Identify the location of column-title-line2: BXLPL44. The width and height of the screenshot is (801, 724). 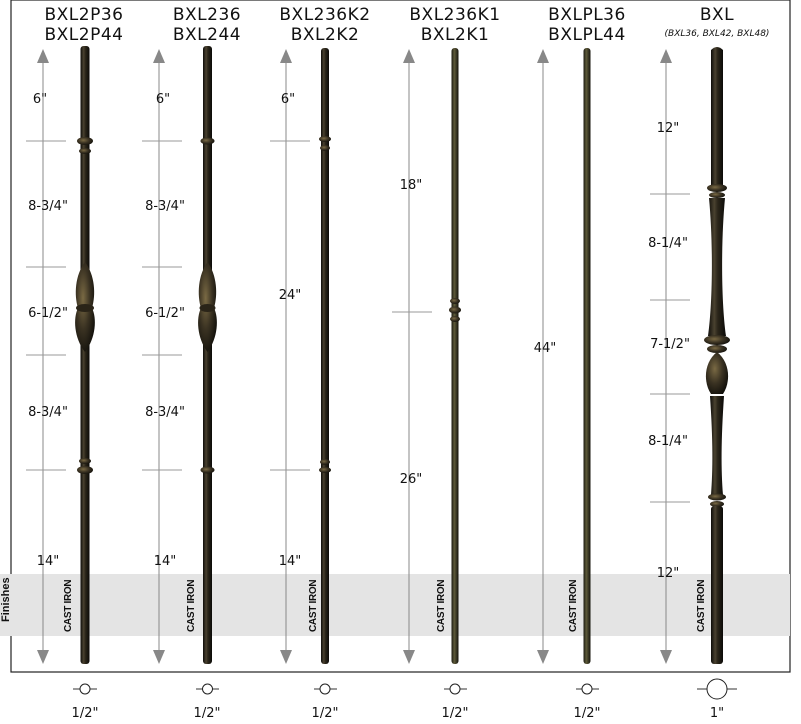
(587, 35).